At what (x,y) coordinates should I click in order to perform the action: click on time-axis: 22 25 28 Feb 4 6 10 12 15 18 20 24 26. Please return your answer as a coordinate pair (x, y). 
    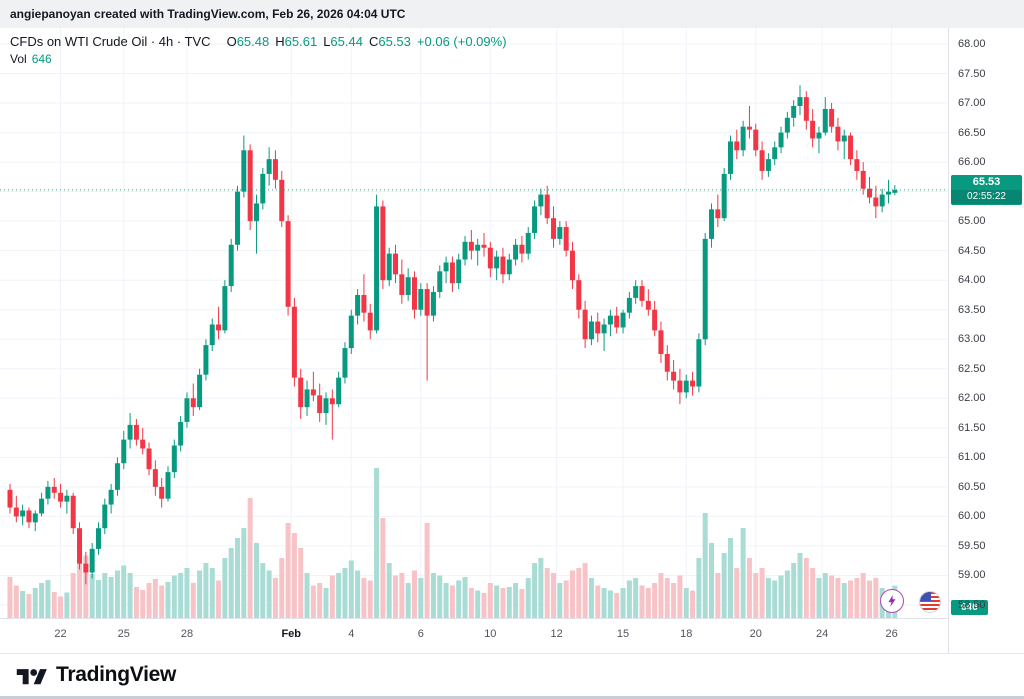
    Looking at the image, I should click on (474, 636).